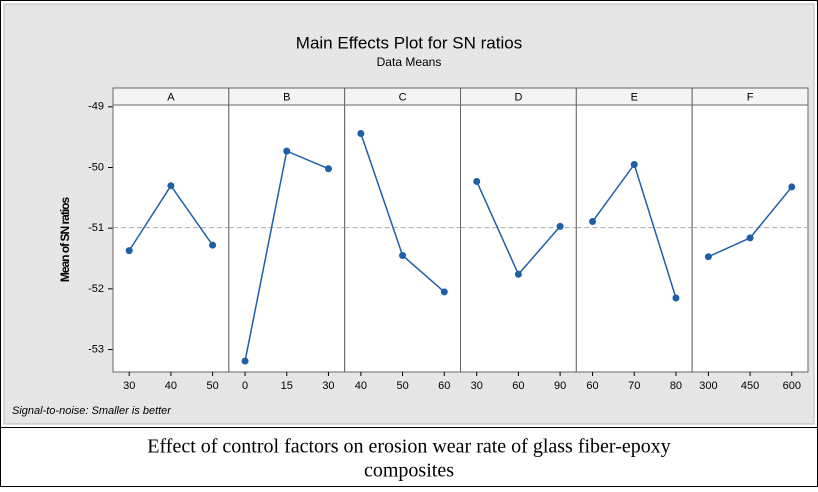  What do you see at coordinates (171, 97) in the screenshot?
I see `panel-label: A` at bounding box center [171, 97].